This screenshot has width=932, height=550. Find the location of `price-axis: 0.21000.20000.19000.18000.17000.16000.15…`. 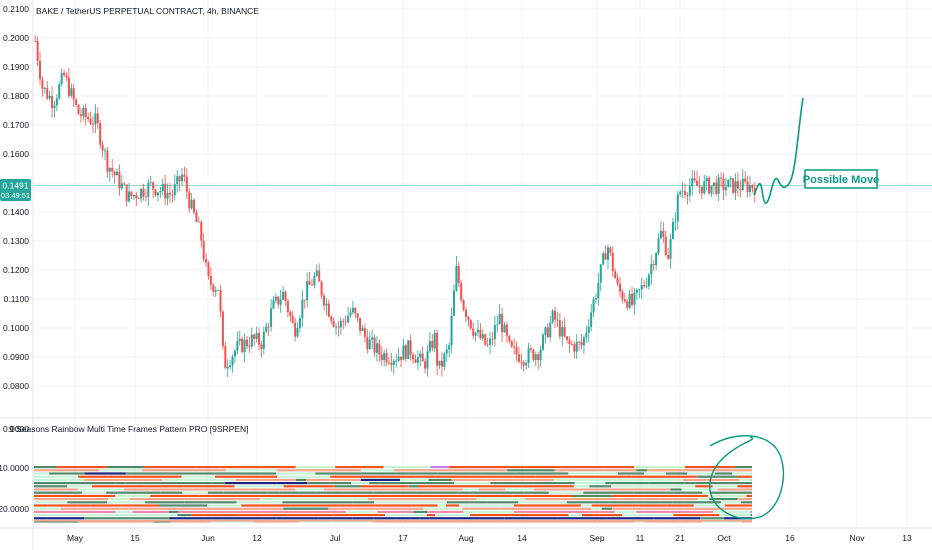

price-axis: 0.21000.20000.19000.18000.17000.16000.15… is located at coordinates (16, 197).